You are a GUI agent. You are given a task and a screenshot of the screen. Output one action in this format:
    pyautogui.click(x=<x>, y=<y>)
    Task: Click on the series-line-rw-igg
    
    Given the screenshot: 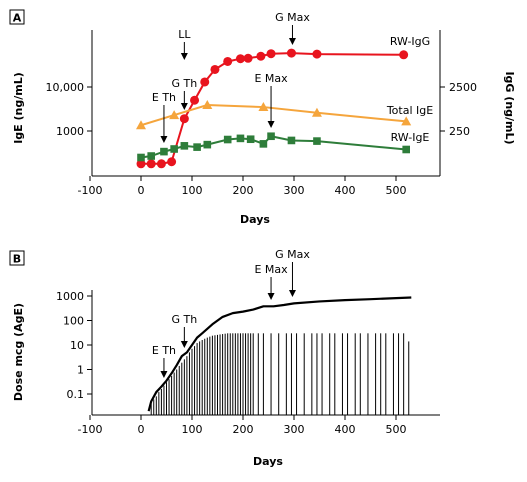 What is the action you would take?
    pyautogui.click(x=272, y=108)
    